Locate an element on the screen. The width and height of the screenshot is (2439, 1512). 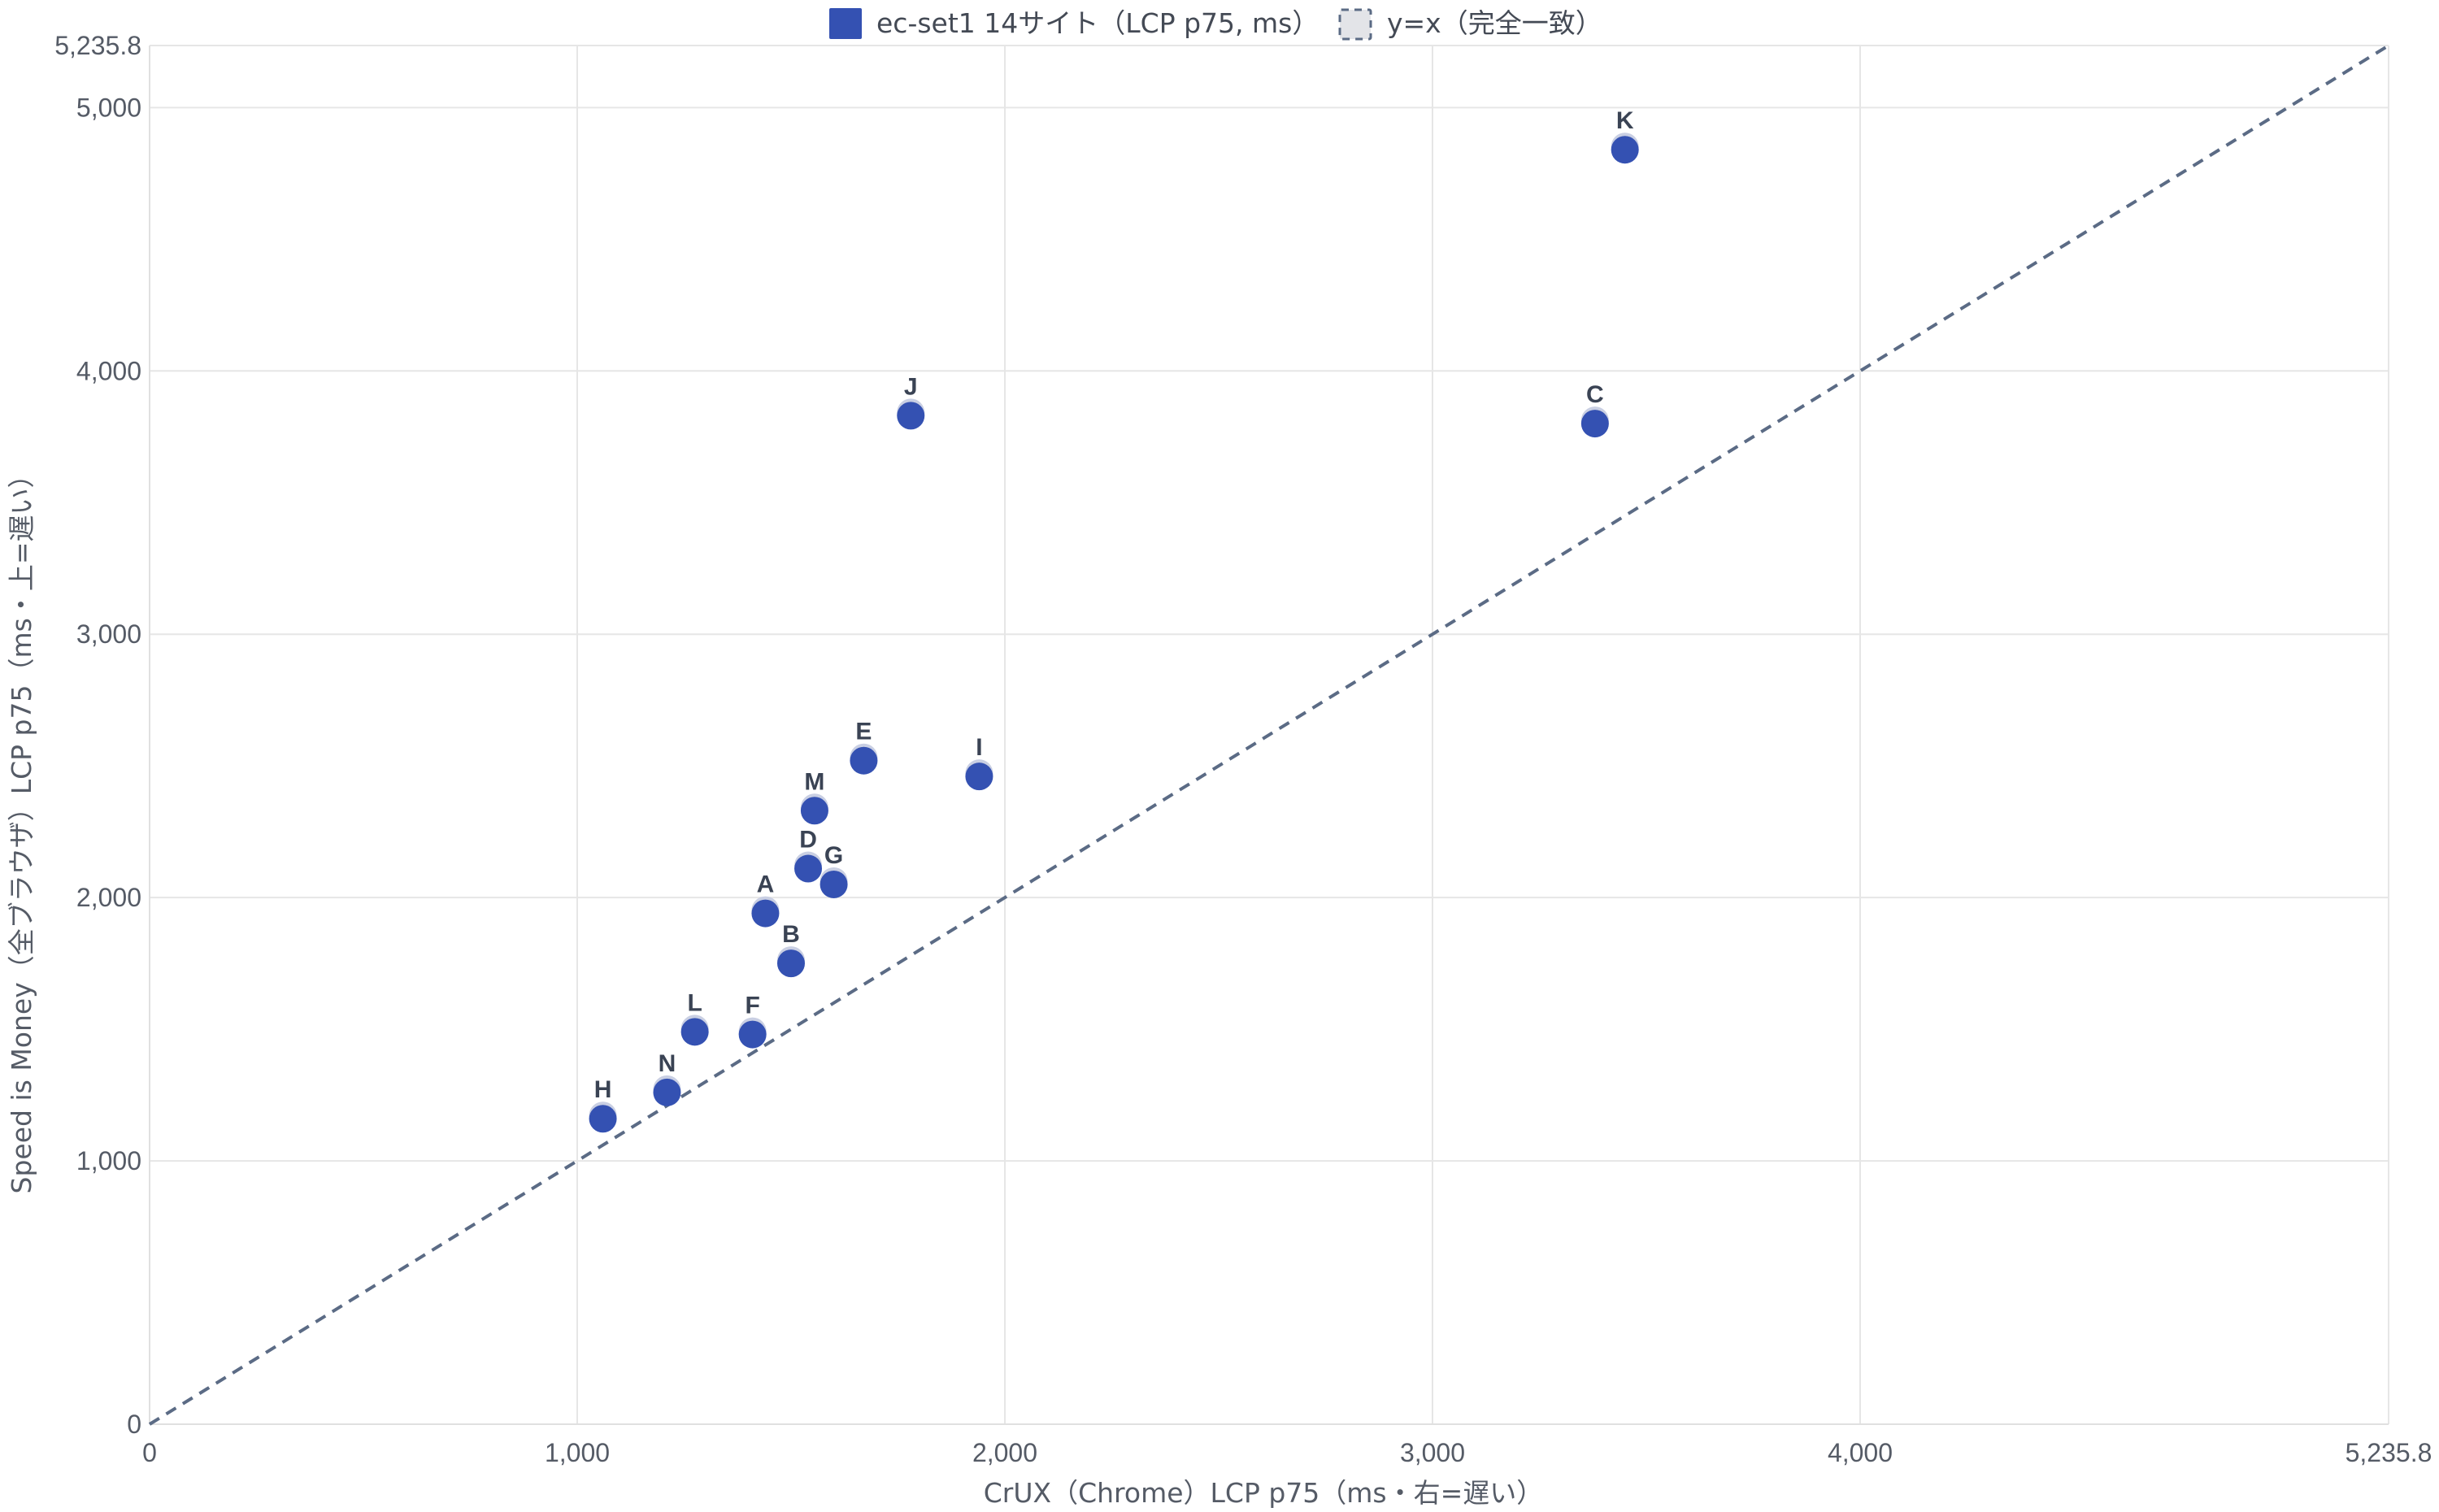
point-label-D: D is located at coordinates (808, 840).